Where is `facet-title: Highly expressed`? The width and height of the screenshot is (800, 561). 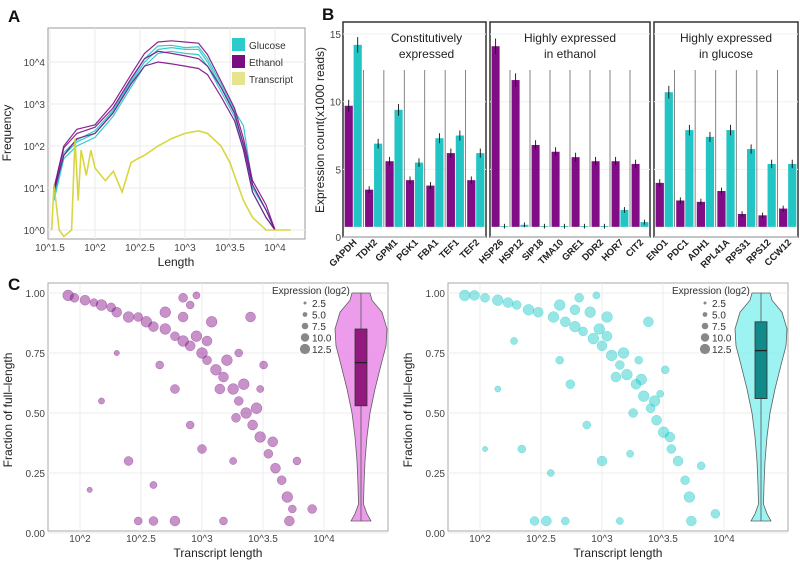 facet-title: Highly expressed is located at coordinates (570, 38).